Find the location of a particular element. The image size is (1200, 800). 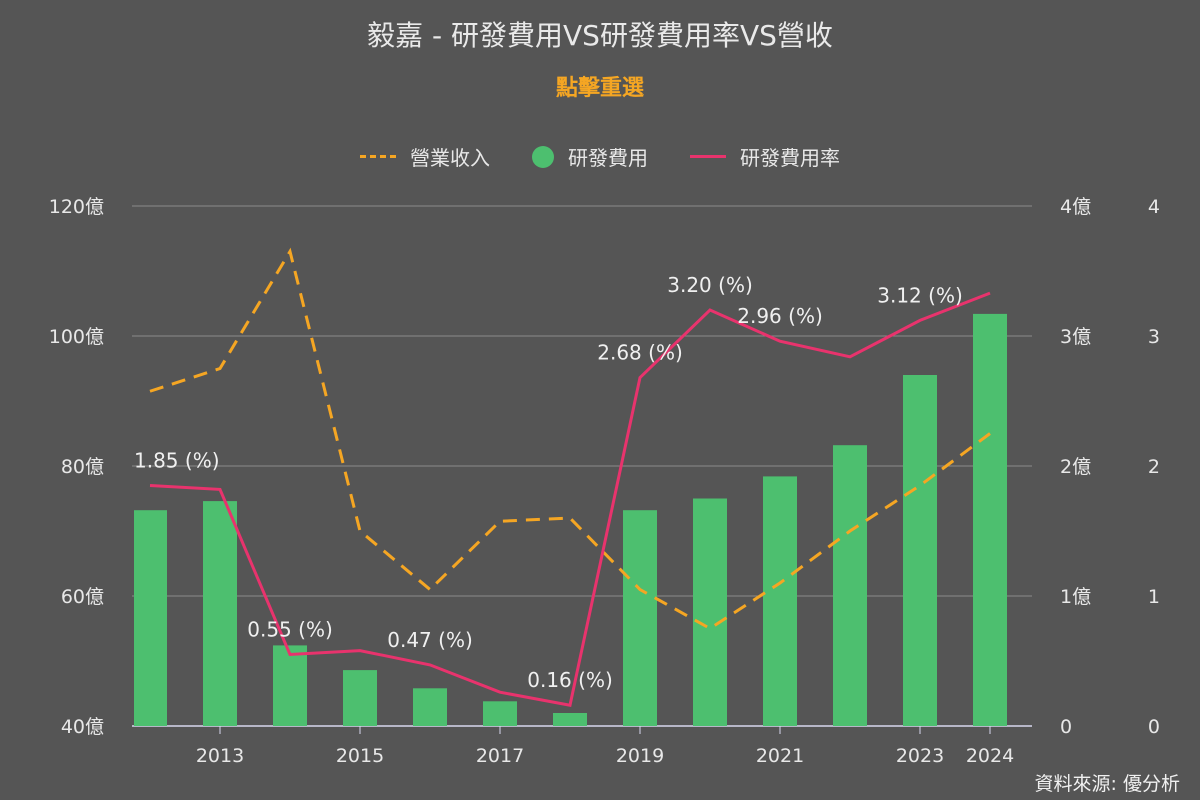

legend: 營業收入 研發費用 研發費用率 is located at coordinates (600, 156).